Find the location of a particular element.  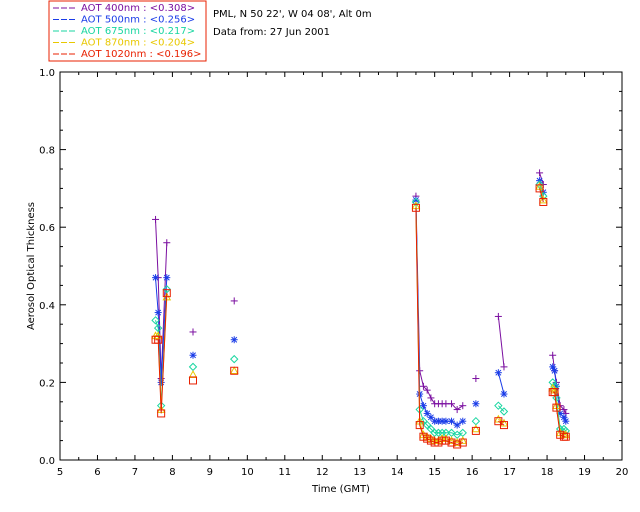

x-tick-label: 6 is located at coordinates (97, 472).